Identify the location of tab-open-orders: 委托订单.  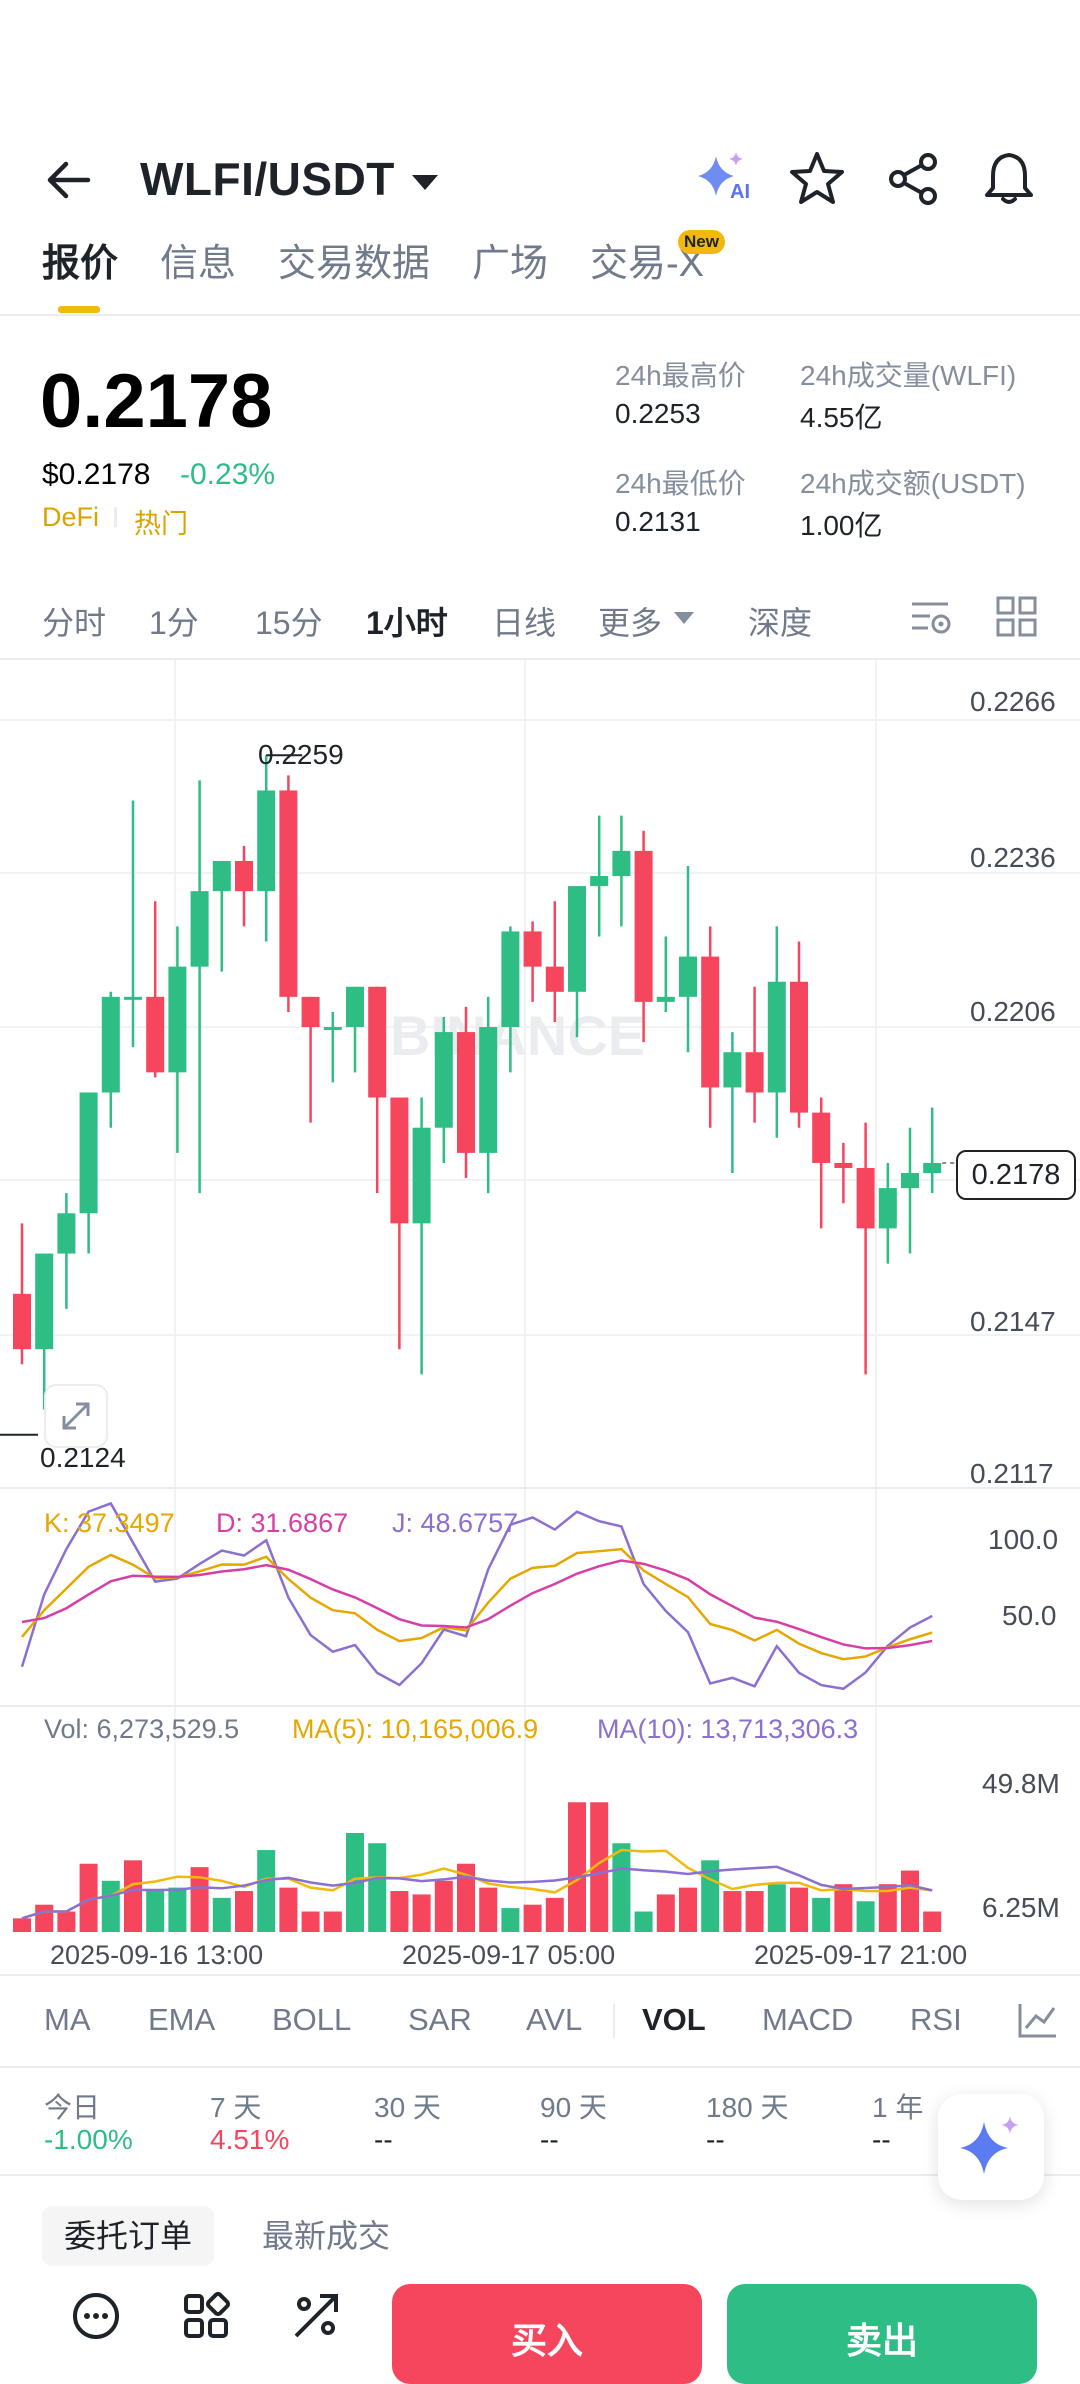
(128, 2236).